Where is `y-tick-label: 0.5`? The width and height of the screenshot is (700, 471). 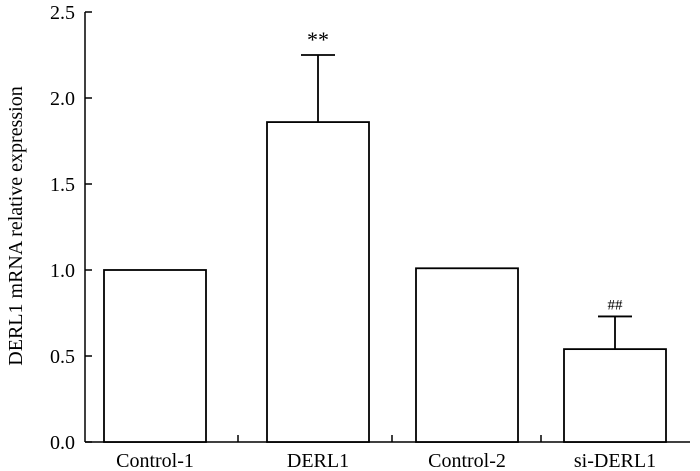
y-tick-label: 0.5 is located at coordinates (62, 357).